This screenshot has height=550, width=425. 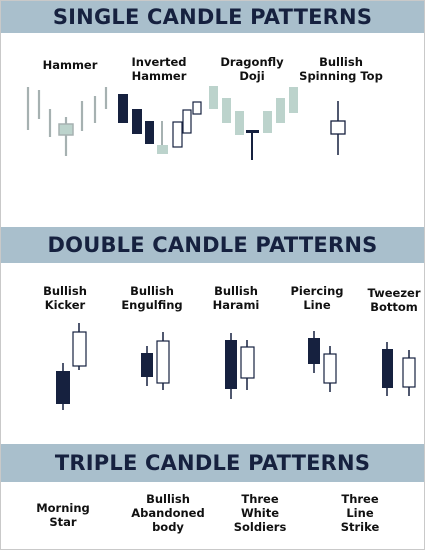 What do you see at coordinates (236, 298) in the screenshot?
I see `bullish-harami-label: Bullish Harami` at bounding box center [236, 298].